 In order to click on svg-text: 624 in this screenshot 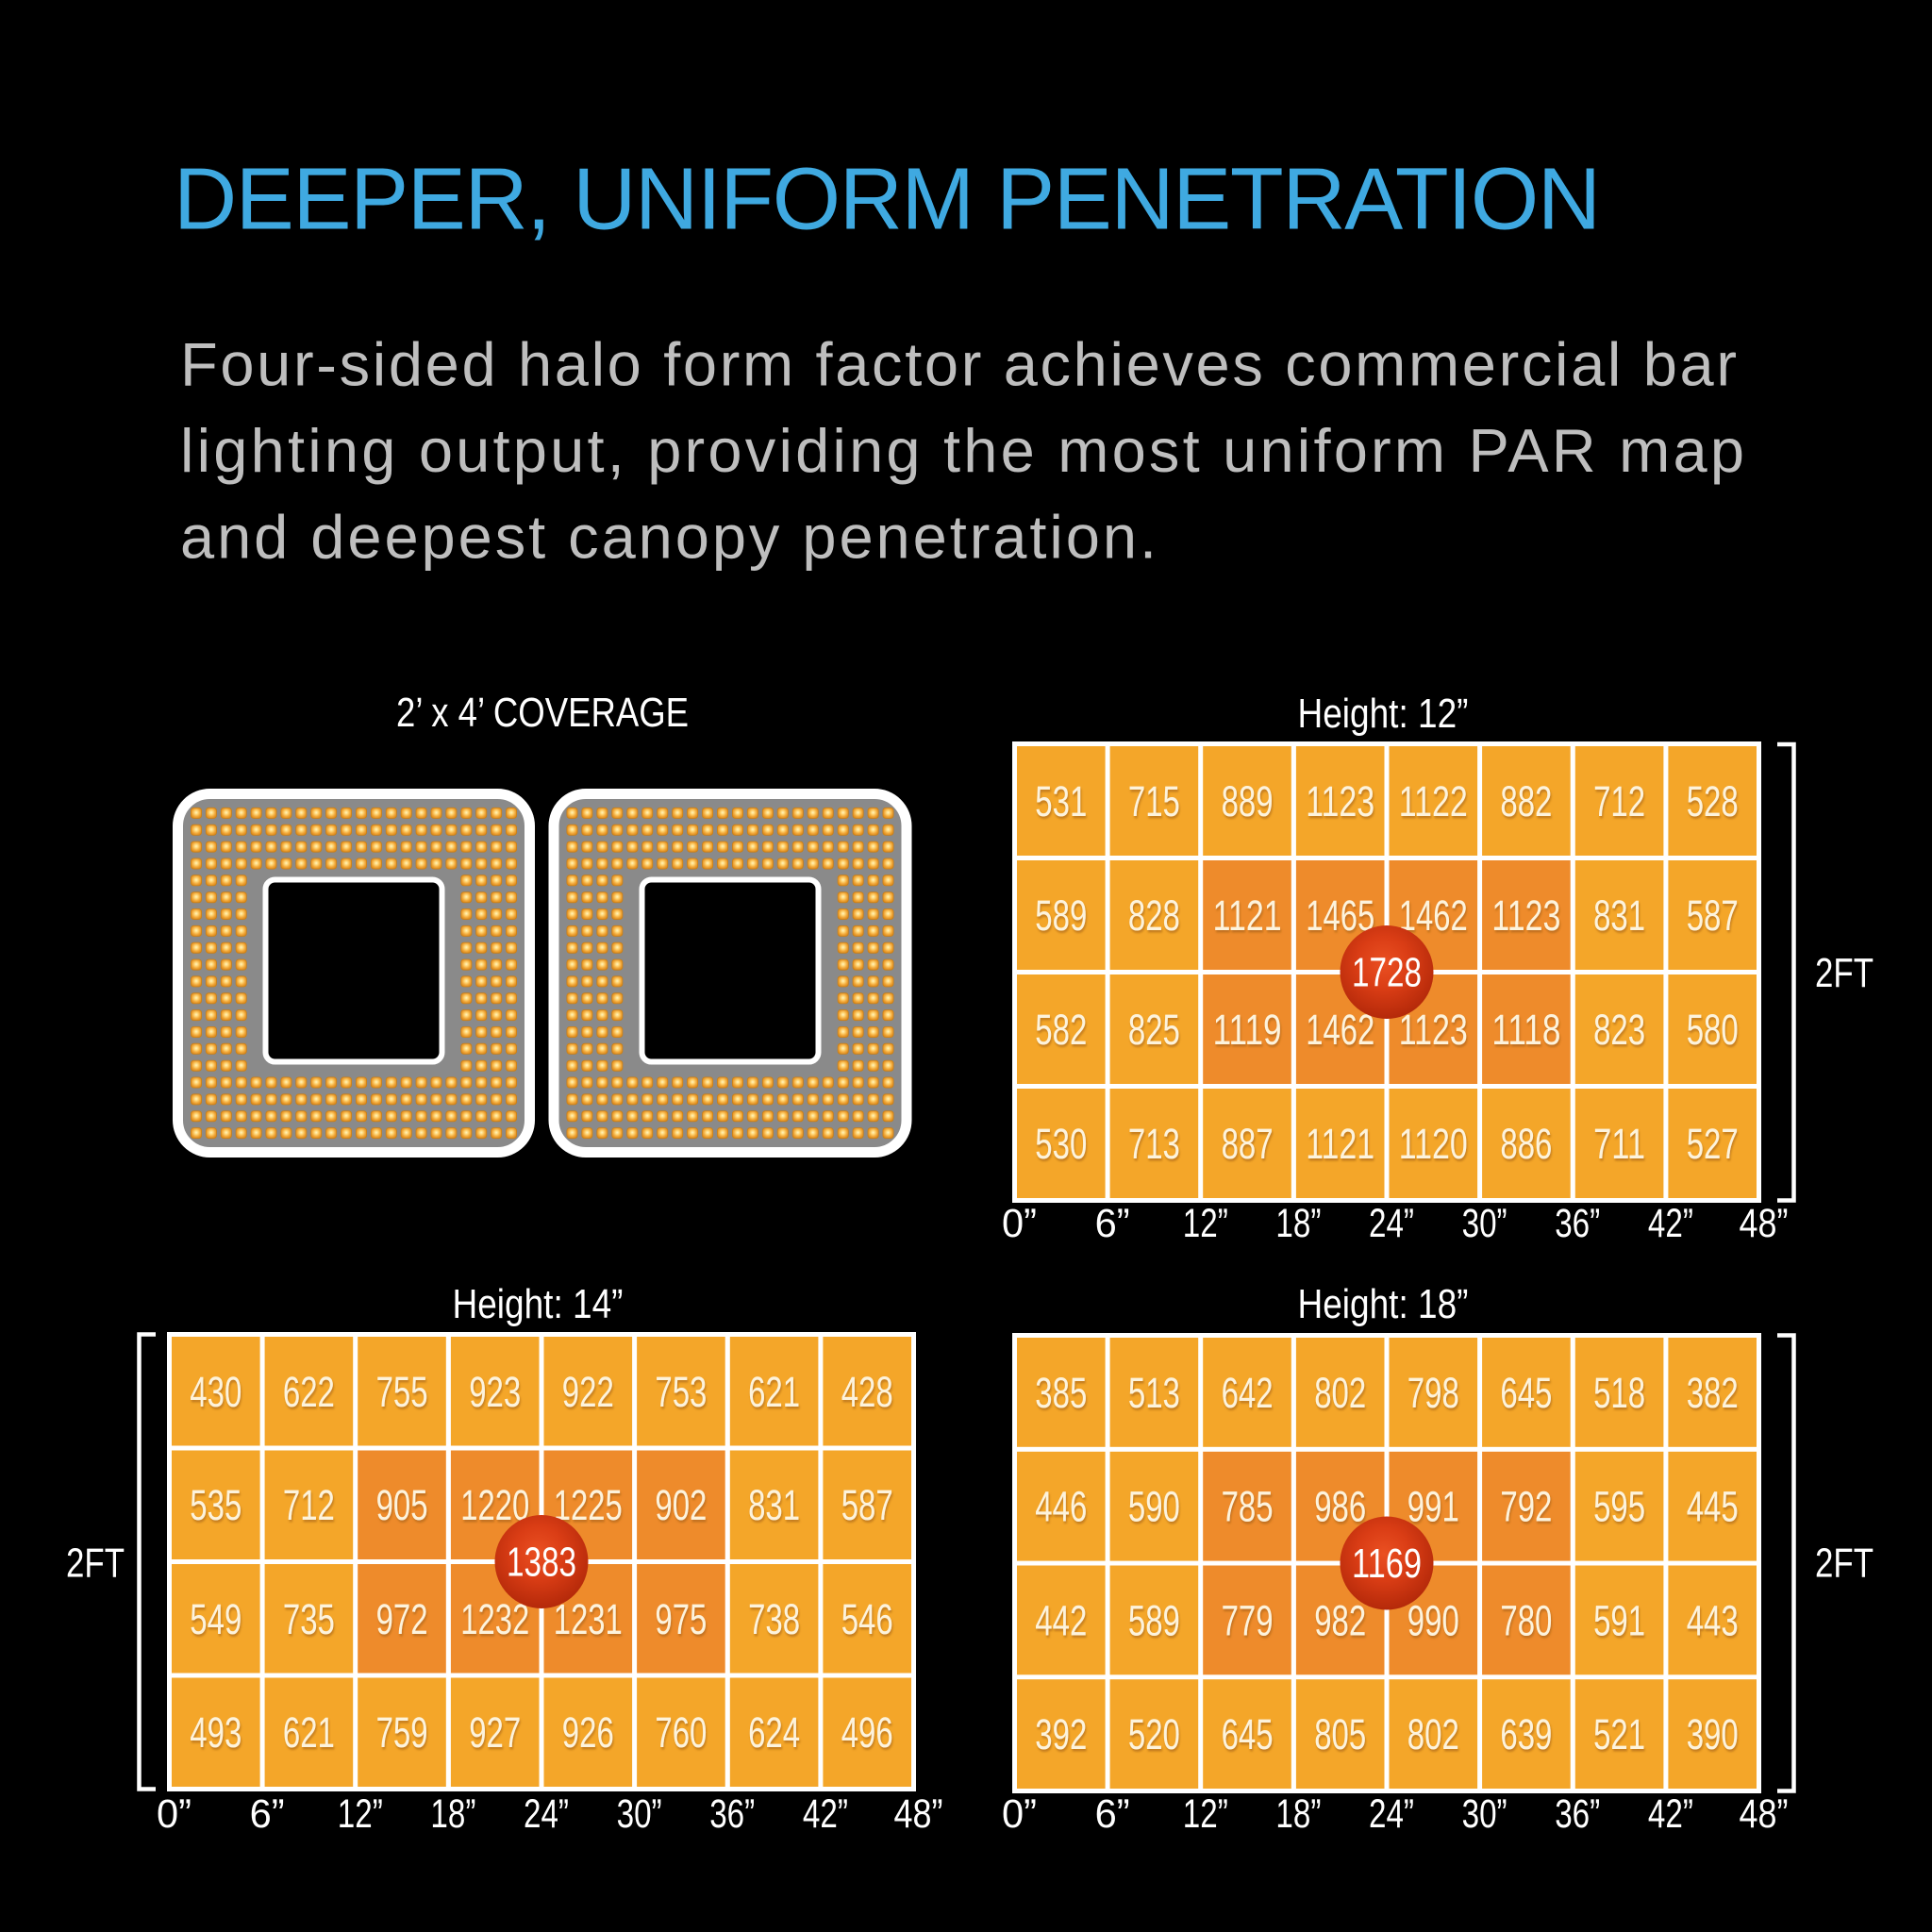, I will do `click(774, 1733)`.